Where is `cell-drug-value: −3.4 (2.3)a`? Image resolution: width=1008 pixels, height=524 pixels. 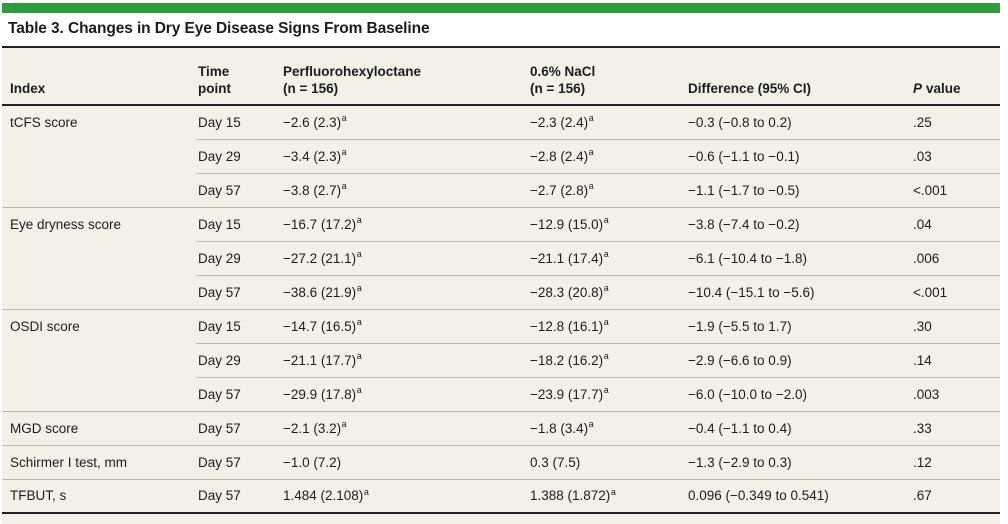 cell-drug-value: −3.4 (2.3)a is located at coordinates (404, 155).